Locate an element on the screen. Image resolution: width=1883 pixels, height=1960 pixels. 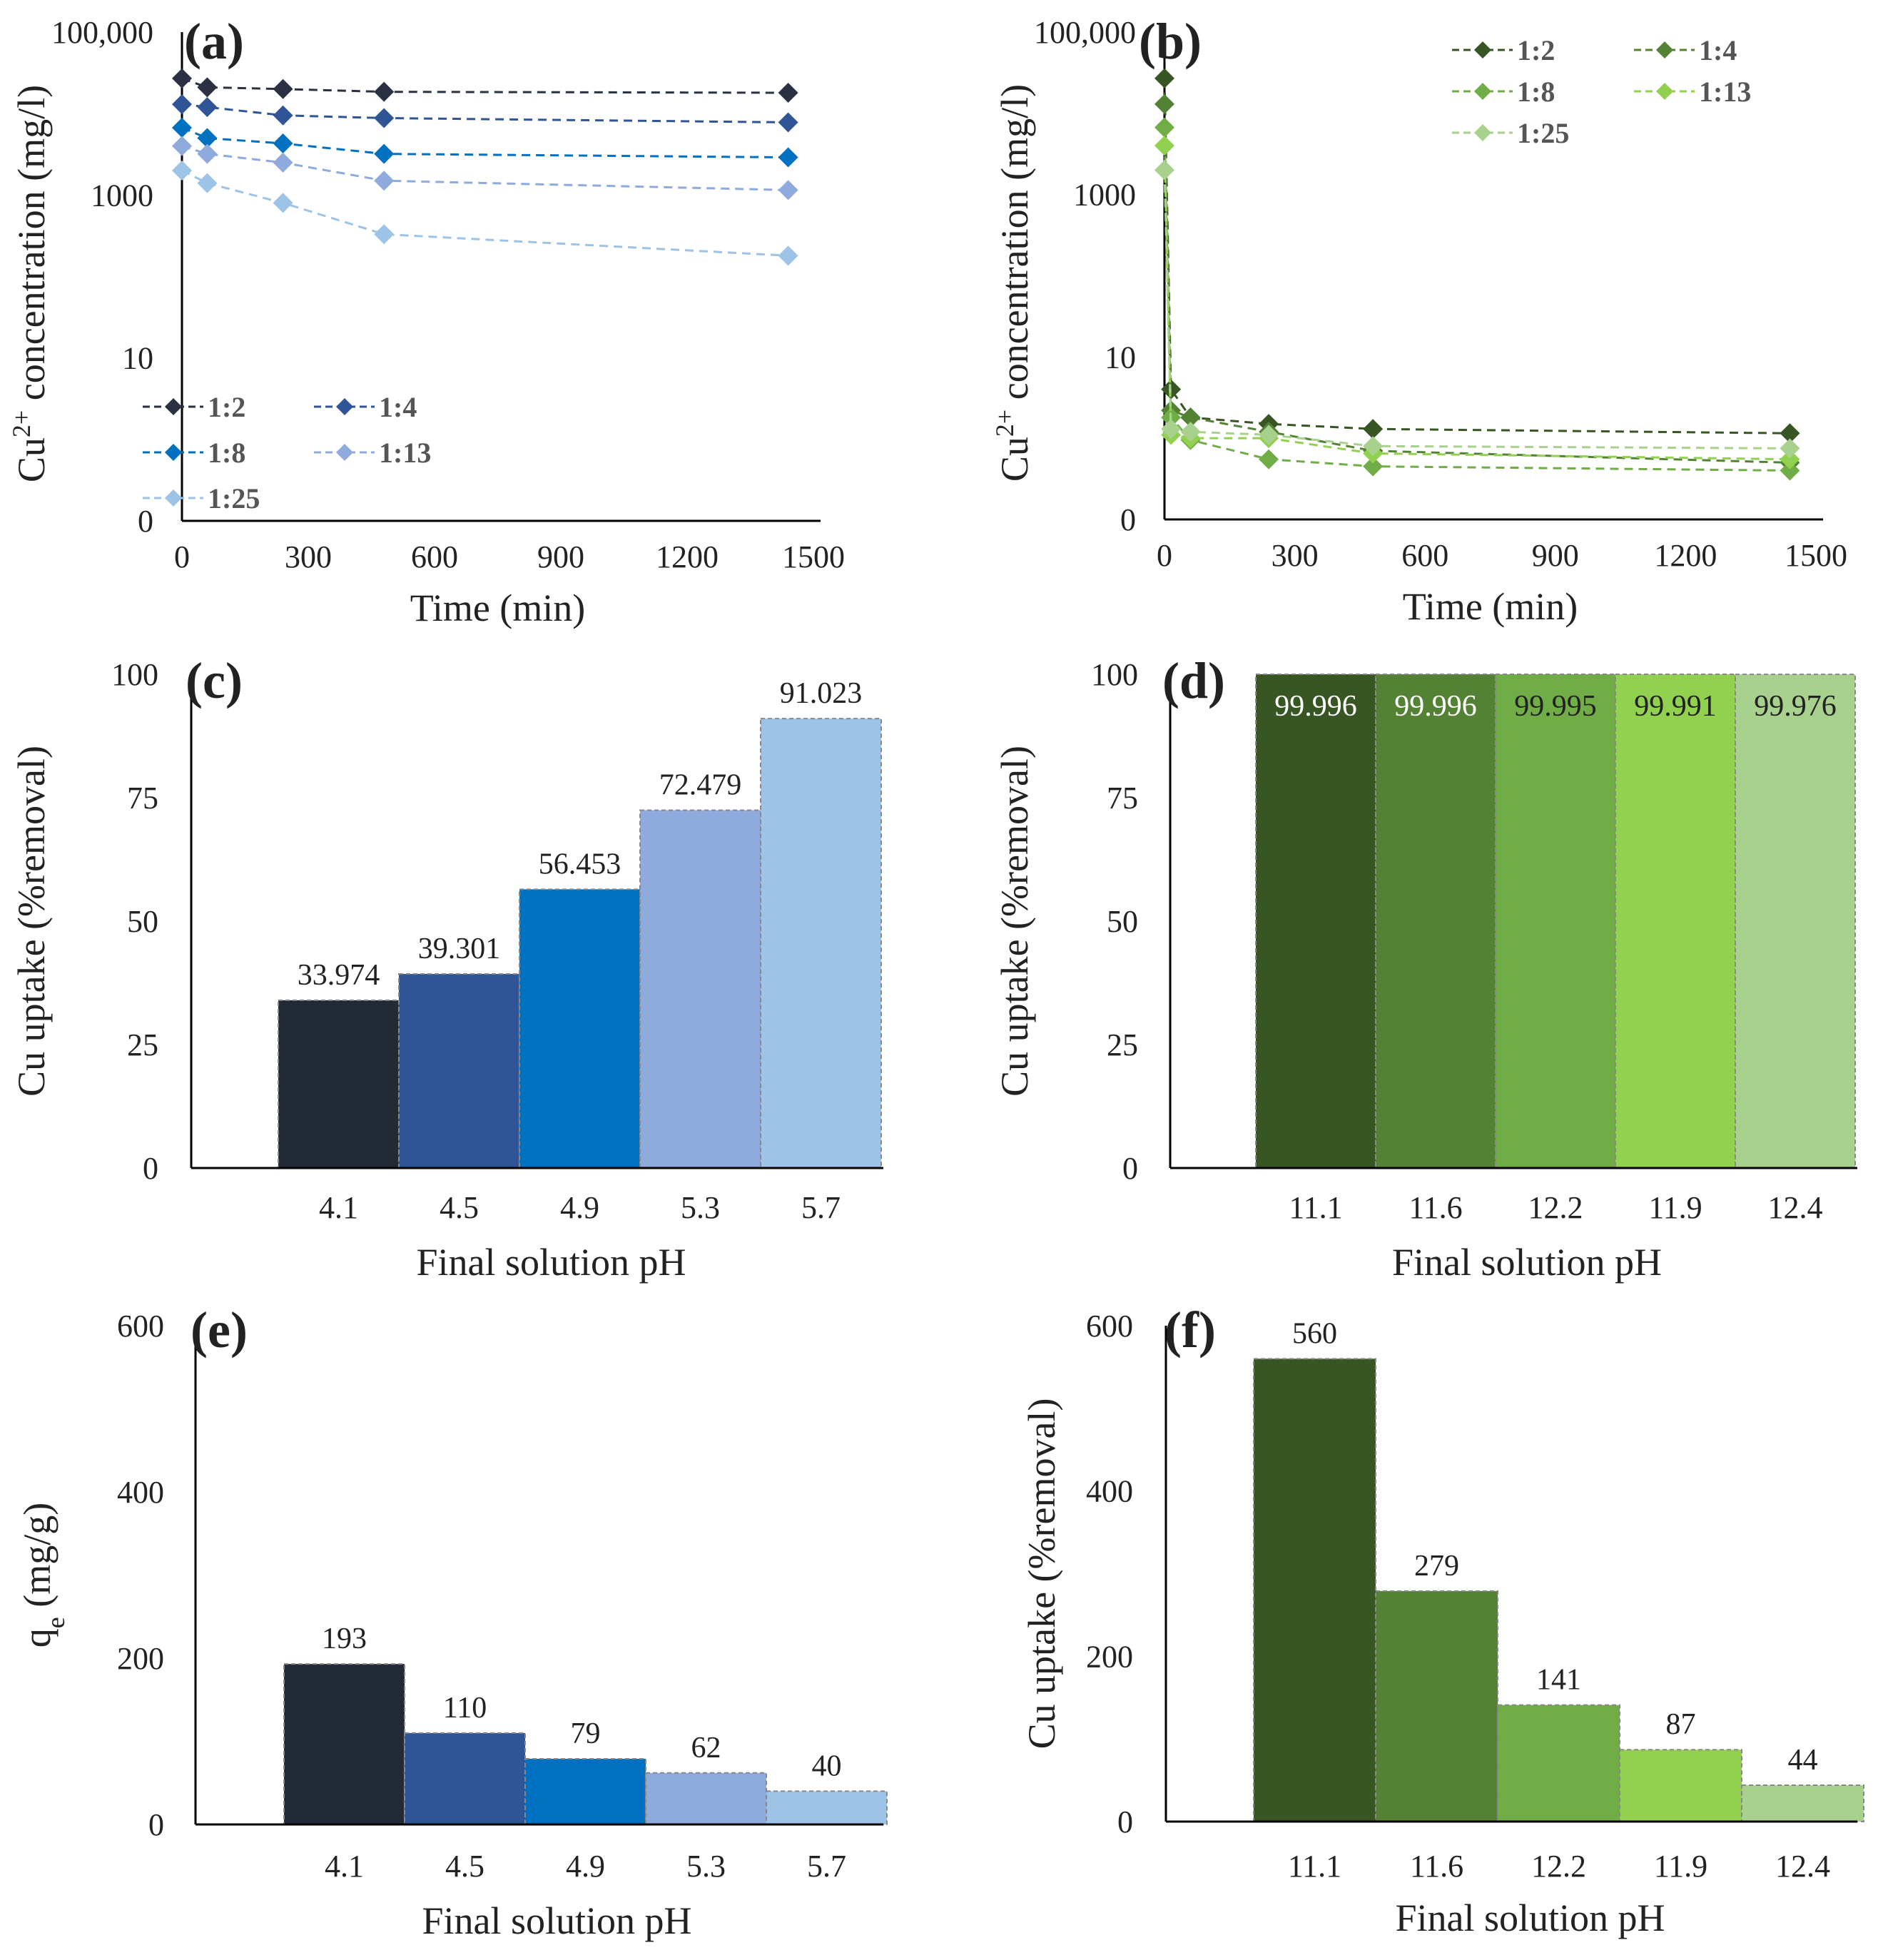
x-tick-label: 4.1 is located at coordinates (344, 1867).